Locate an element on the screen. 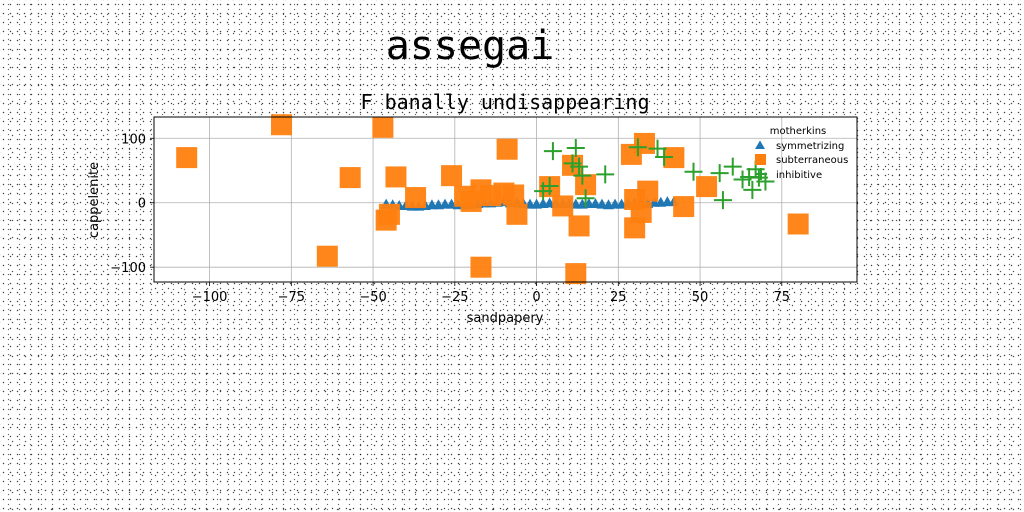 The height and width of the screenshot is (512, 1024). legend-item-symmetrizing: symmetrizing is located at coordinates (799, 146).